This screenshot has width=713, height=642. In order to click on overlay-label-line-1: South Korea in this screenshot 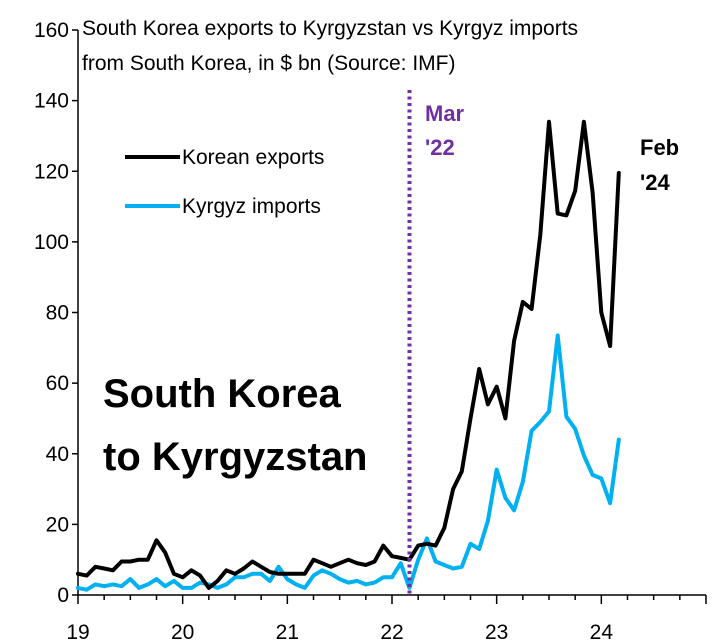, I will do `click(222, 394)`.